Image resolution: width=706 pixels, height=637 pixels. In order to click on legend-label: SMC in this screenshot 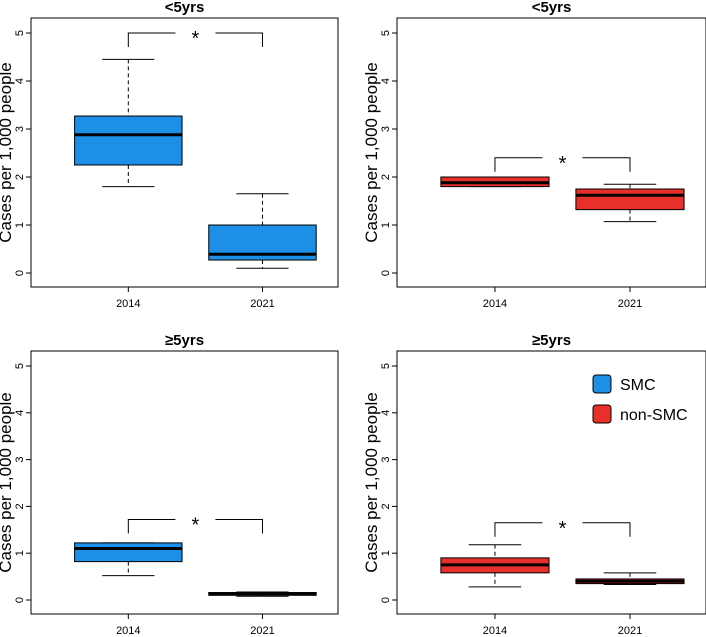, I will do `click(638, 385)`.